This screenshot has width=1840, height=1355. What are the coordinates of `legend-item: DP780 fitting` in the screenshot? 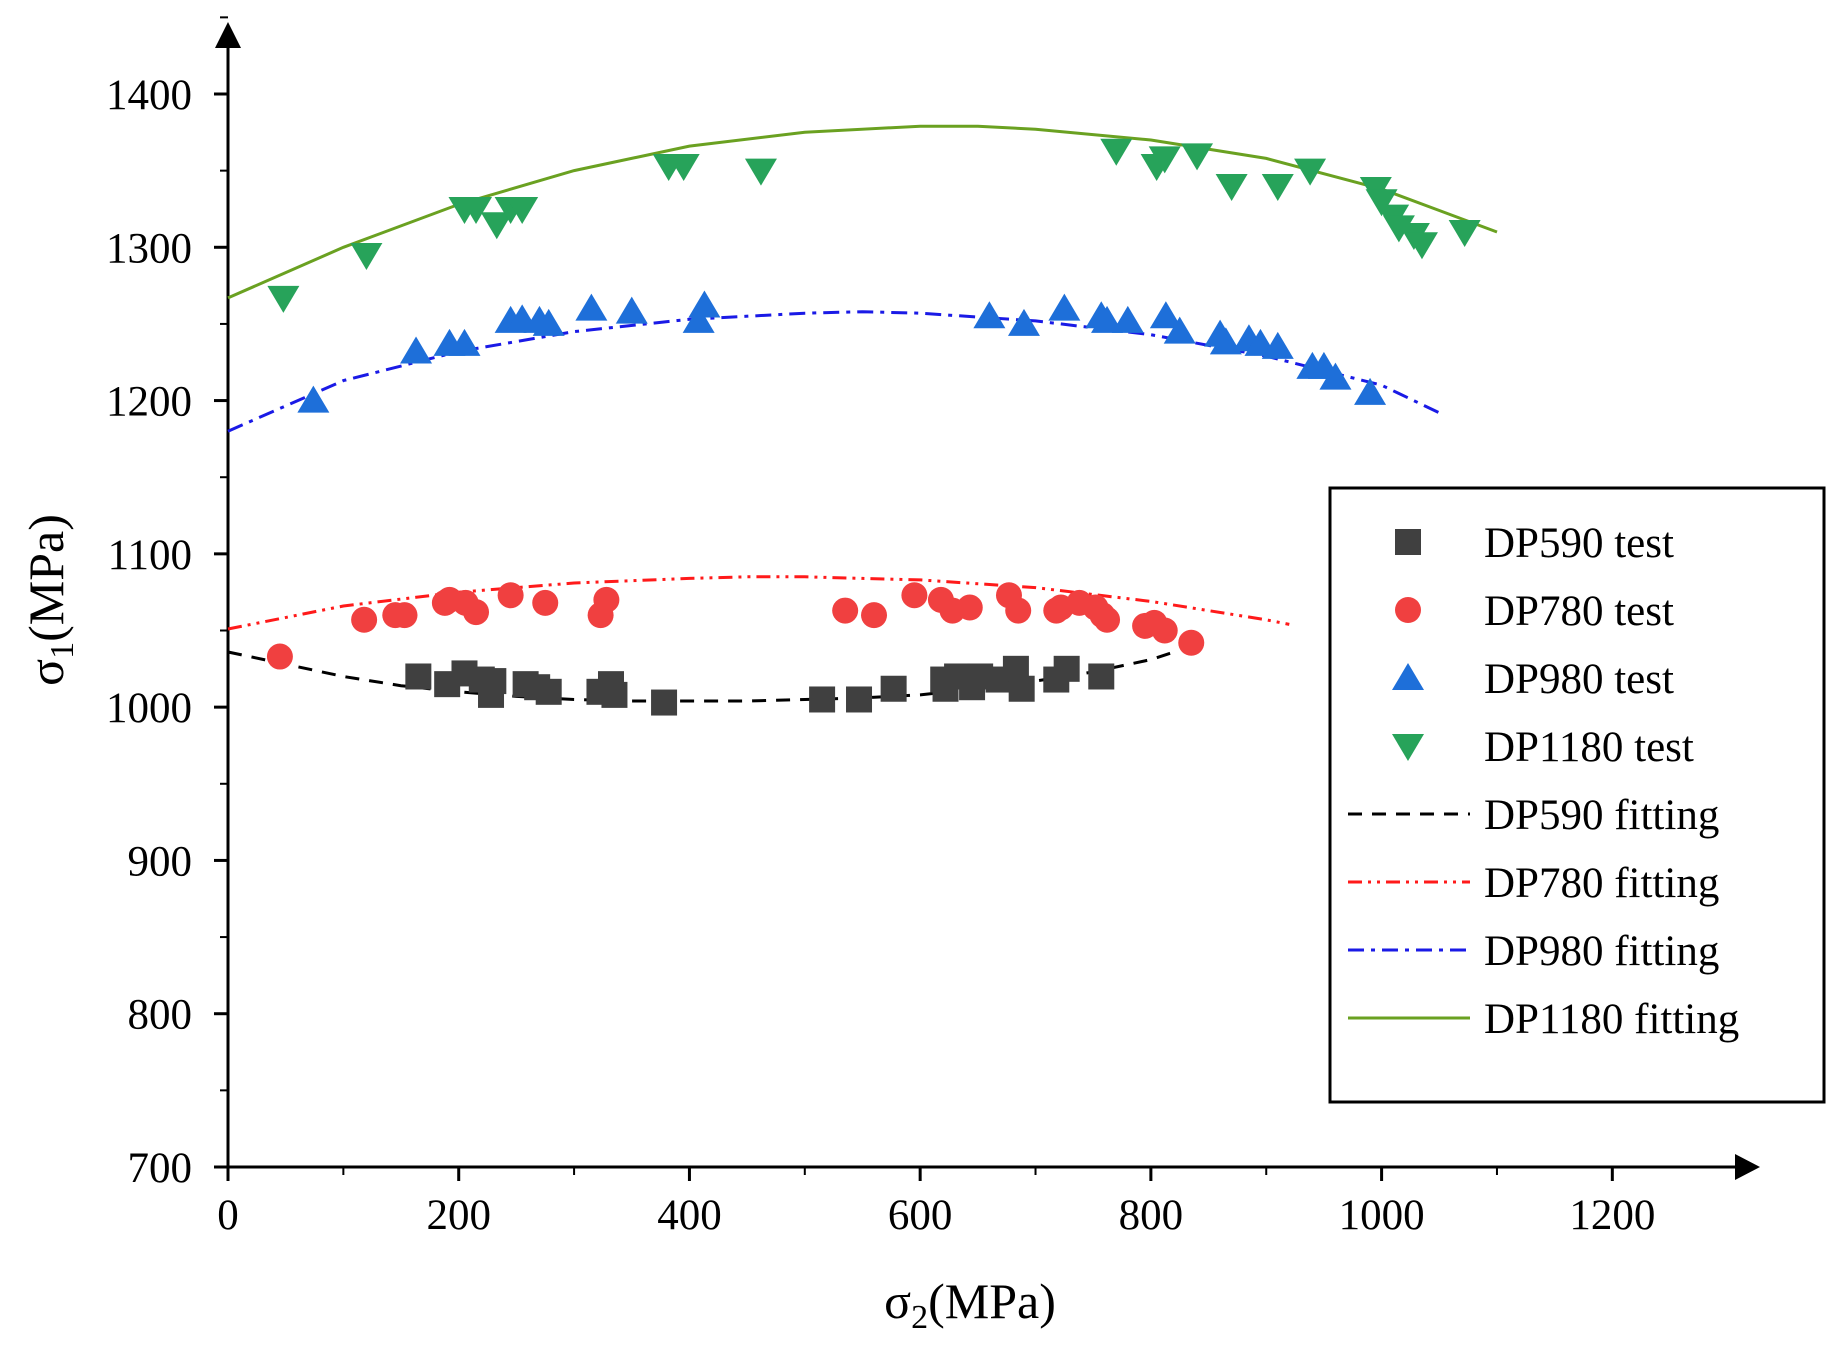 It's located at (1533, 883).